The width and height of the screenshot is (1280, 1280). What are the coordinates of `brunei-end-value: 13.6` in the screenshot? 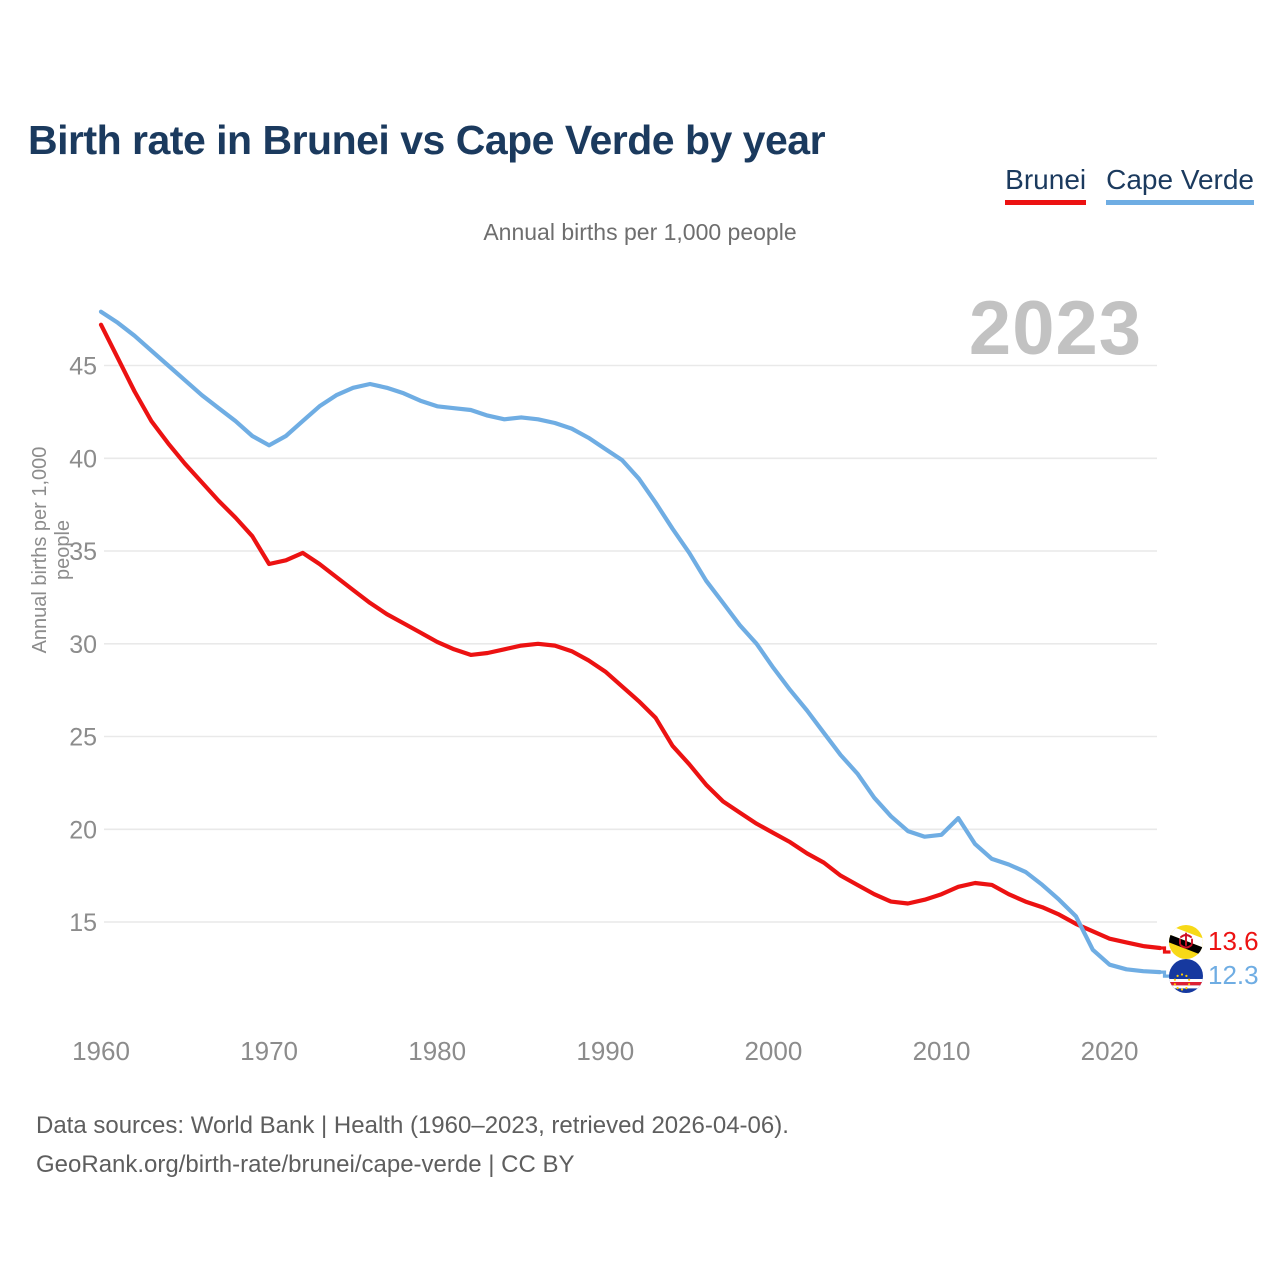 It's located at (1233, 941).